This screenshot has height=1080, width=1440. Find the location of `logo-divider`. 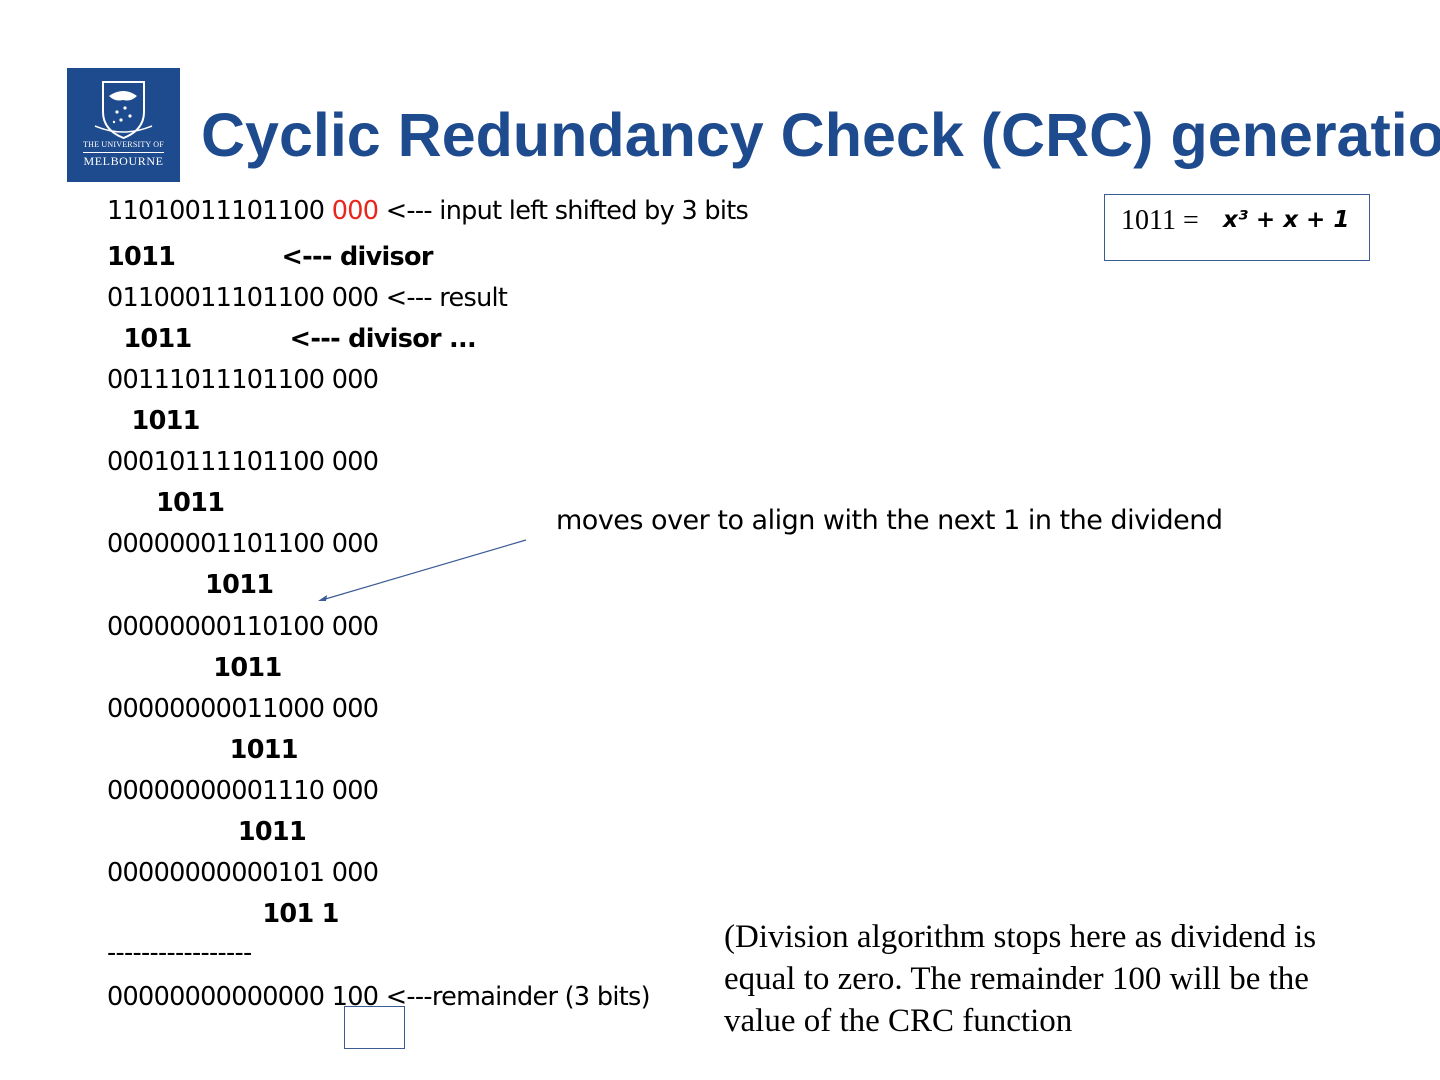

logo-divider is located at coordinates (123, 152).